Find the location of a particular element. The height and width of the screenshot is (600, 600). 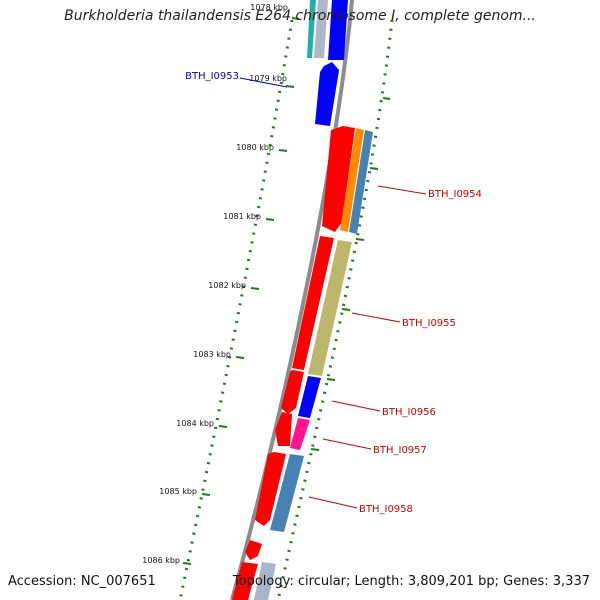

gene-arrow-bth-i0956 is located at coordinates (292, 392).